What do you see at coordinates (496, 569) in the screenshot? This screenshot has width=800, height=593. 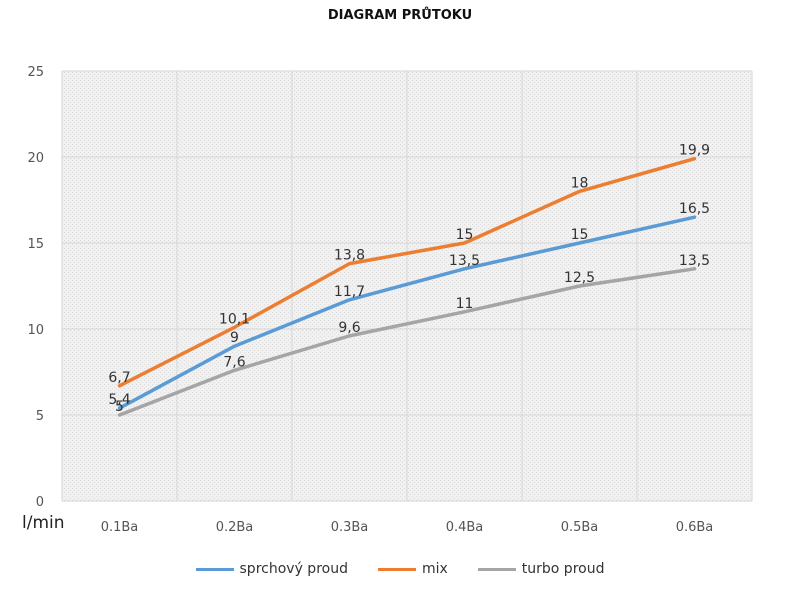 I see `legend-swatch-turbo-proud` at bounding box center [496, 569].